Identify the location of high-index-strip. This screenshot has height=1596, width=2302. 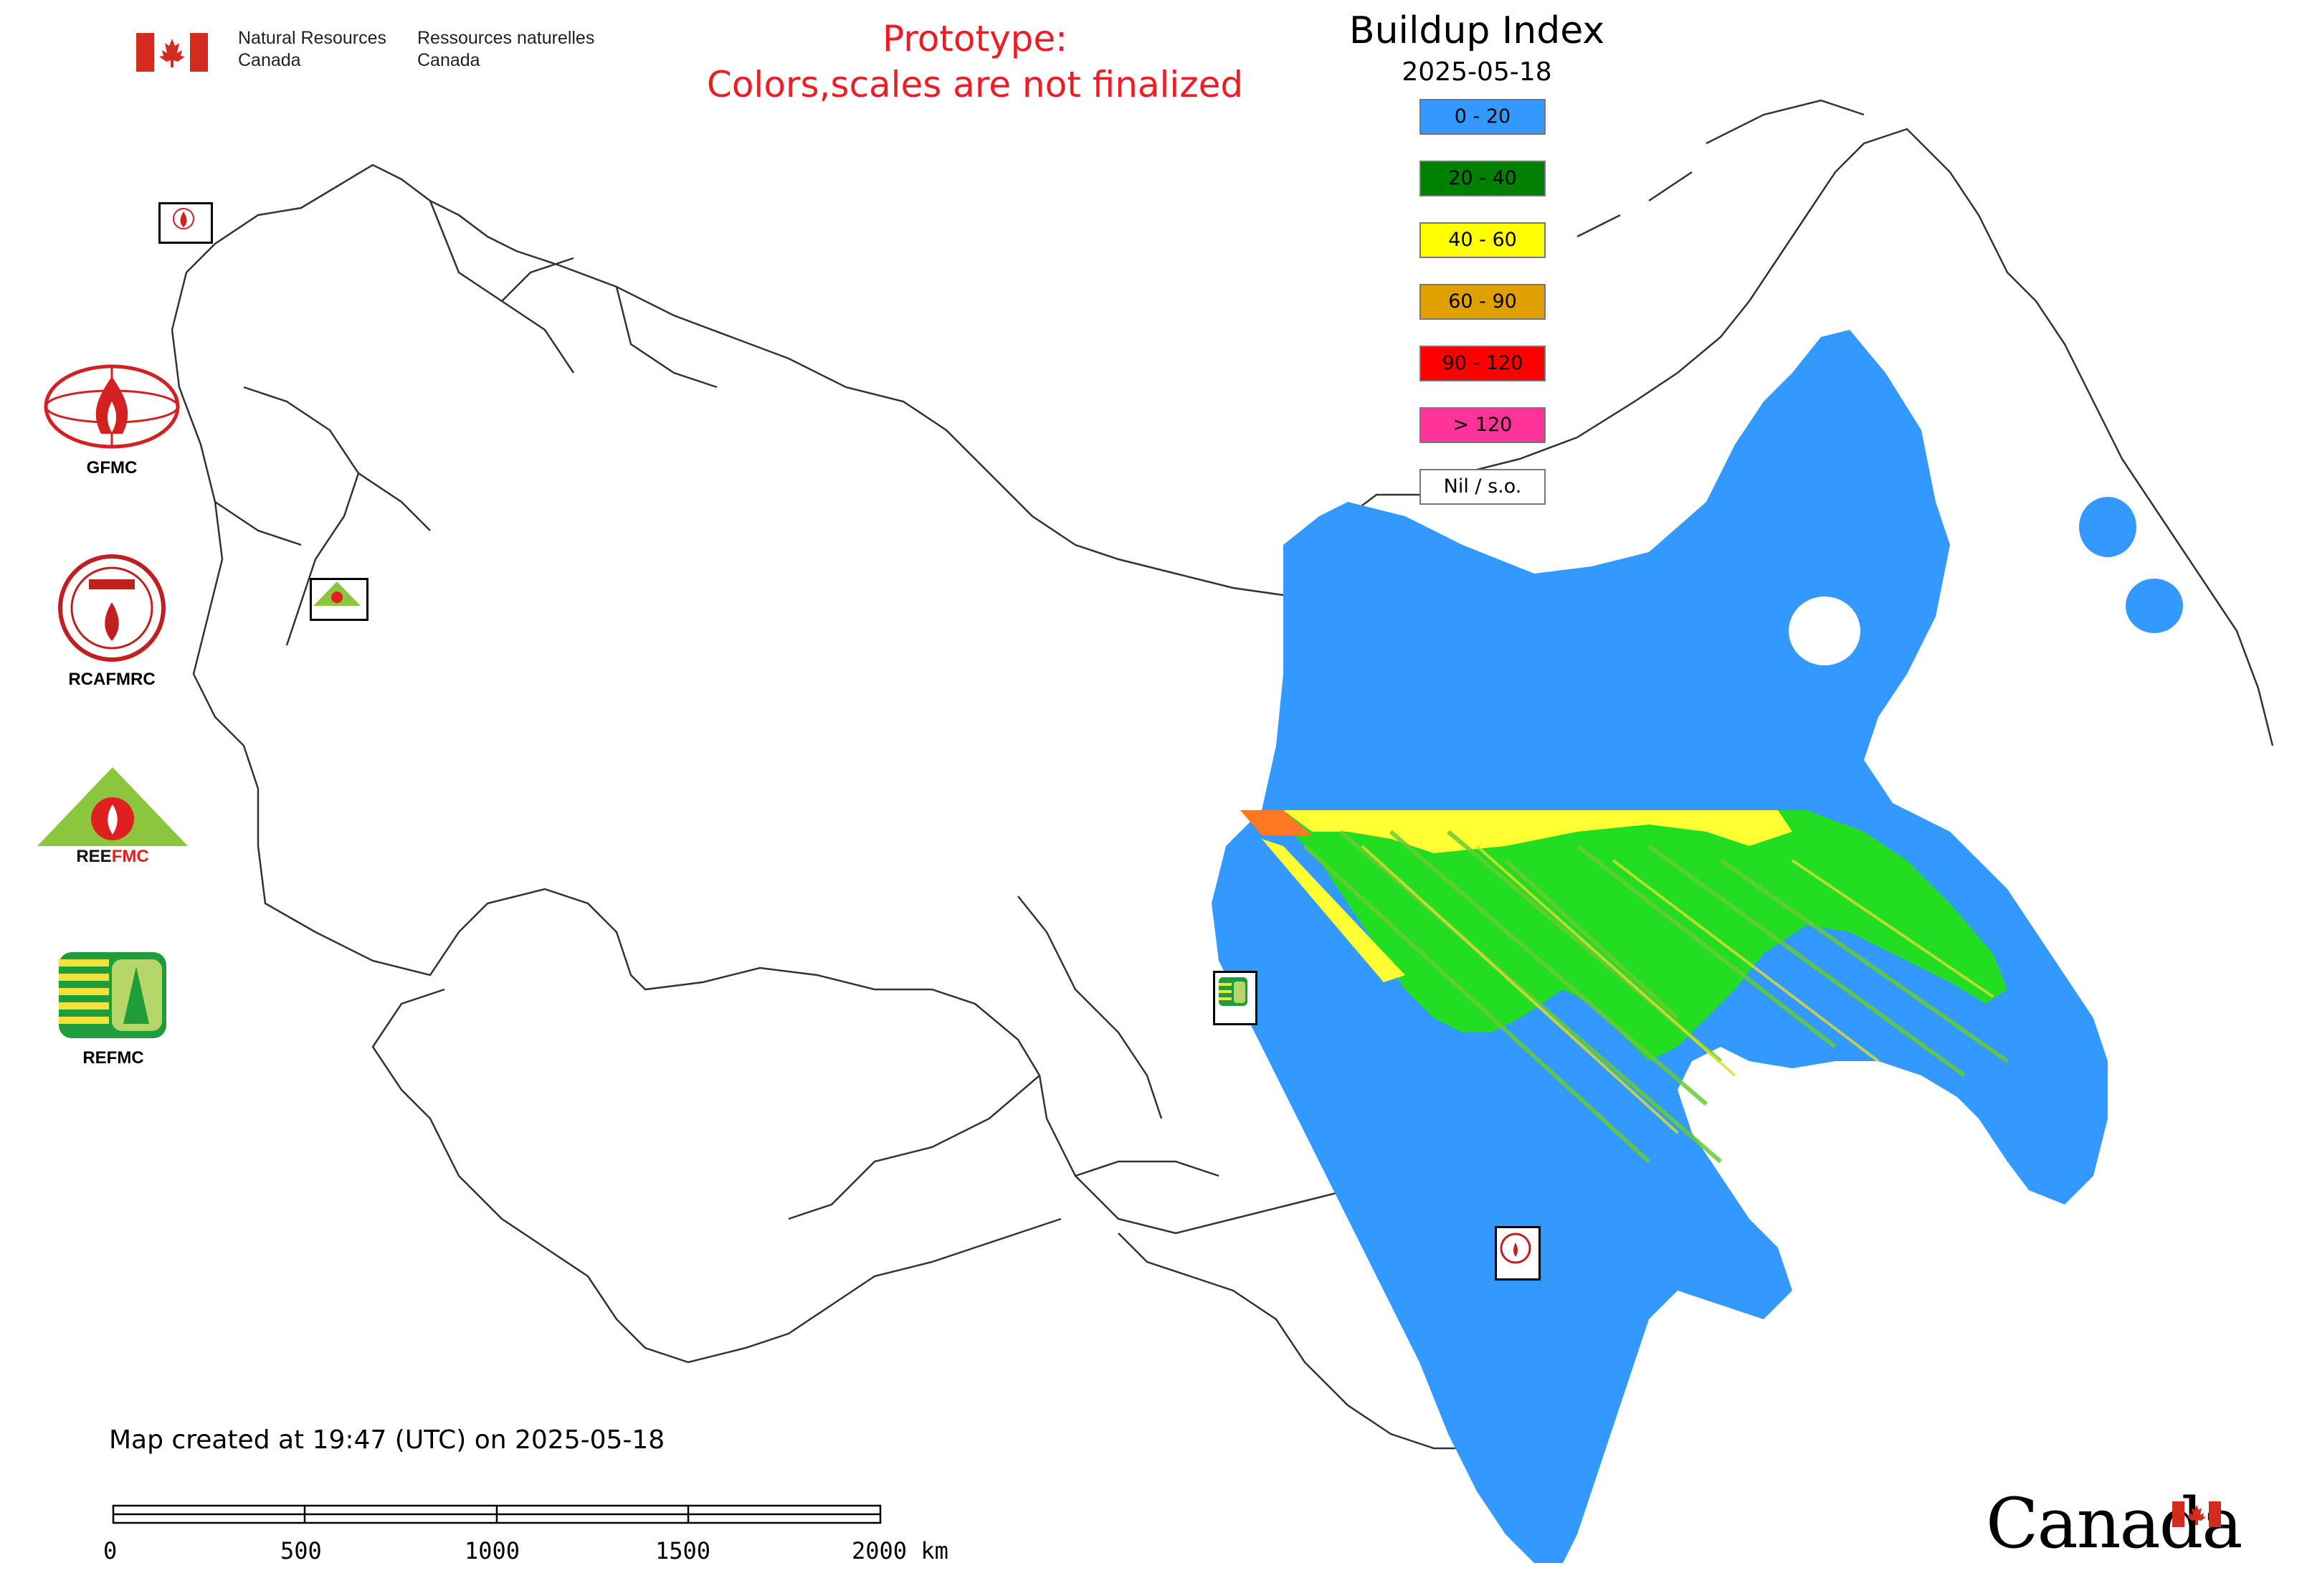
(1333, 910).